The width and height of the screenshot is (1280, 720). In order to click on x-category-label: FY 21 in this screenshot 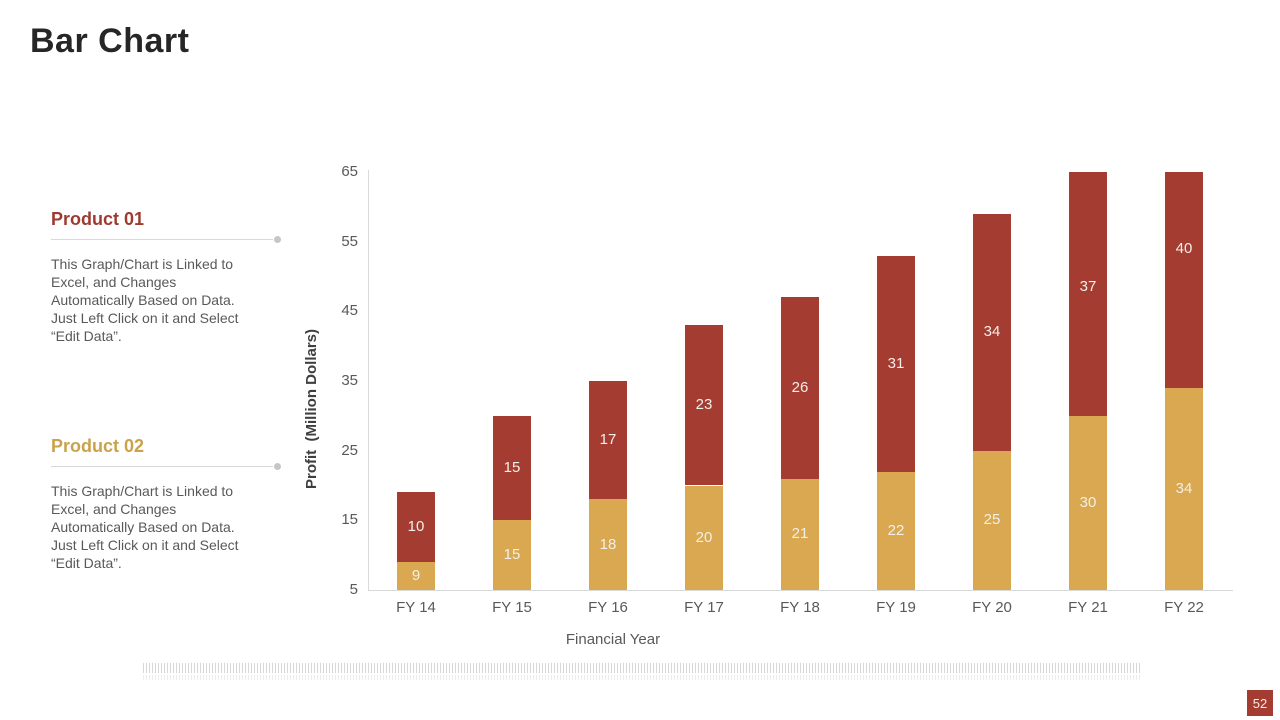, I will do `click(1088, 607)`.